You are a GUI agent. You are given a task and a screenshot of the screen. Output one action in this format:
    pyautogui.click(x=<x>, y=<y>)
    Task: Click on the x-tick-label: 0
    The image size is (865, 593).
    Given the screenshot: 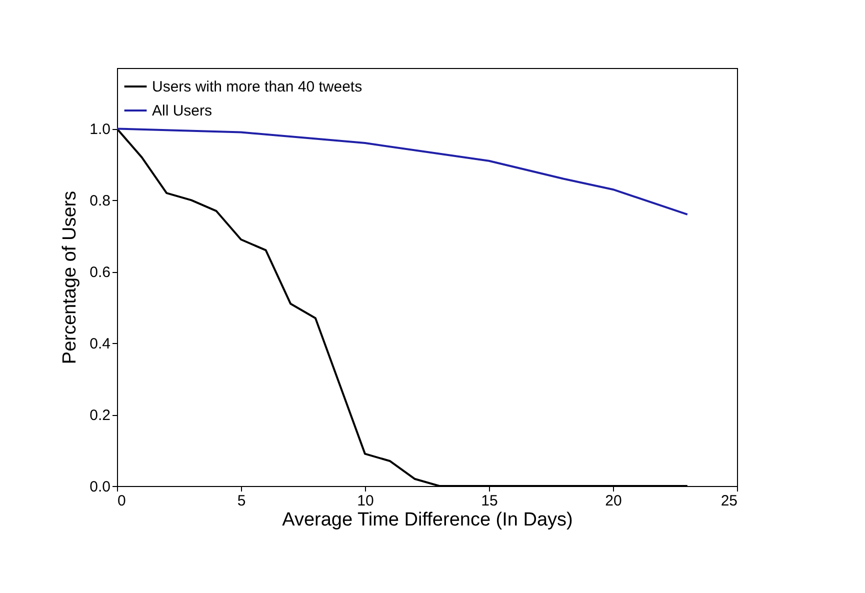 What is the action you would take?
    pyautogui.click(x=122, y=501)
    